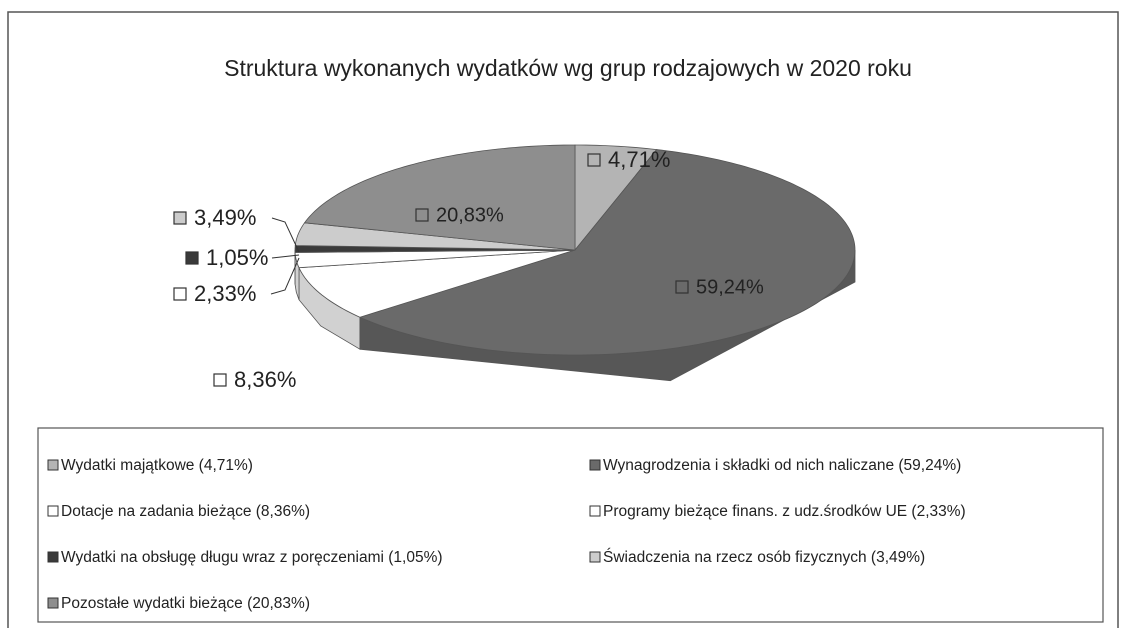 The width and height of the screenshot is (1127, 628). I want to click on data-label: 4,71%, so click(639, 159).